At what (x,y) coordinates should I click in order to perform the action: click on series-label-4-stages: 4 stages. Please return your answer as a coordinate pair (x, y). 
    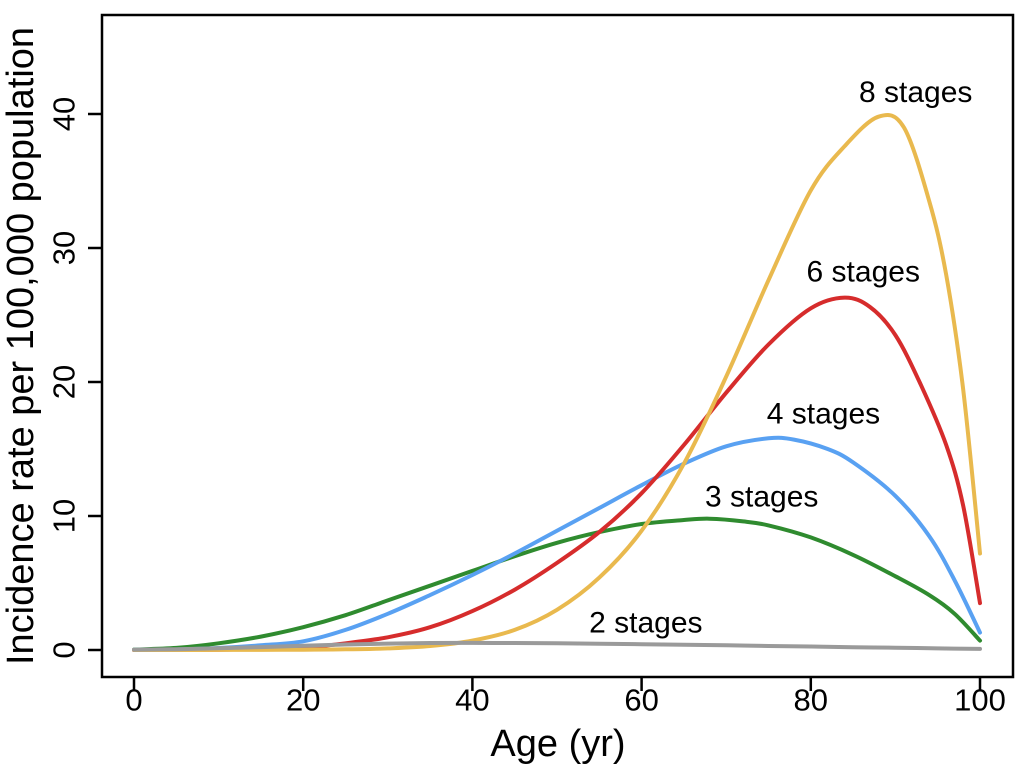
    Looking at the image, I should click on (823, 414).